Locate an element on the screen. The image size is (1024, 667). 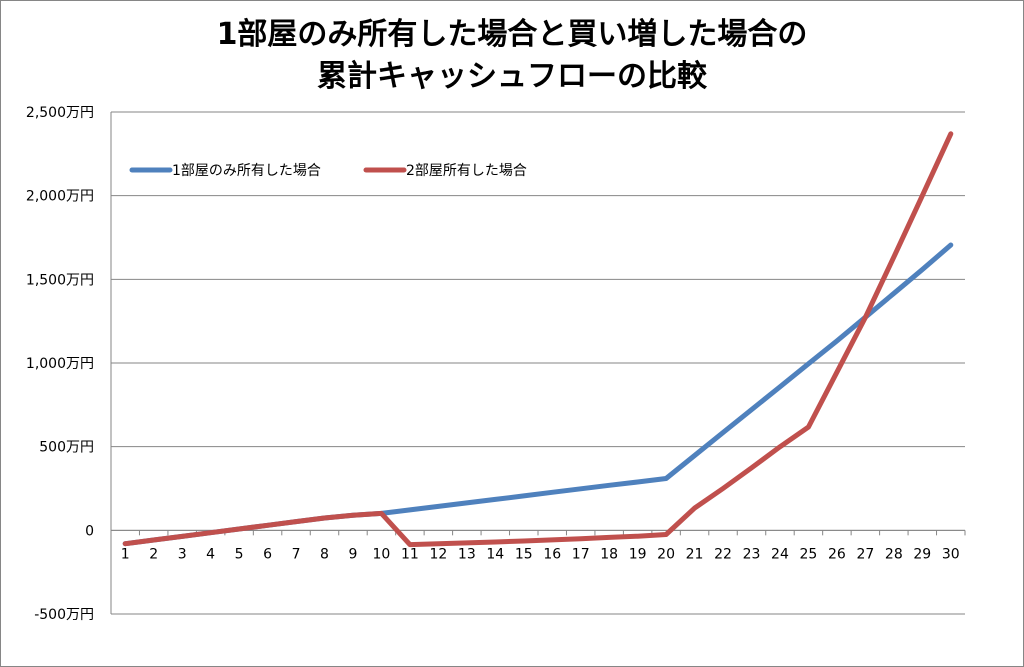
x-tick-label: 11 is located at coordinates (410, 554).